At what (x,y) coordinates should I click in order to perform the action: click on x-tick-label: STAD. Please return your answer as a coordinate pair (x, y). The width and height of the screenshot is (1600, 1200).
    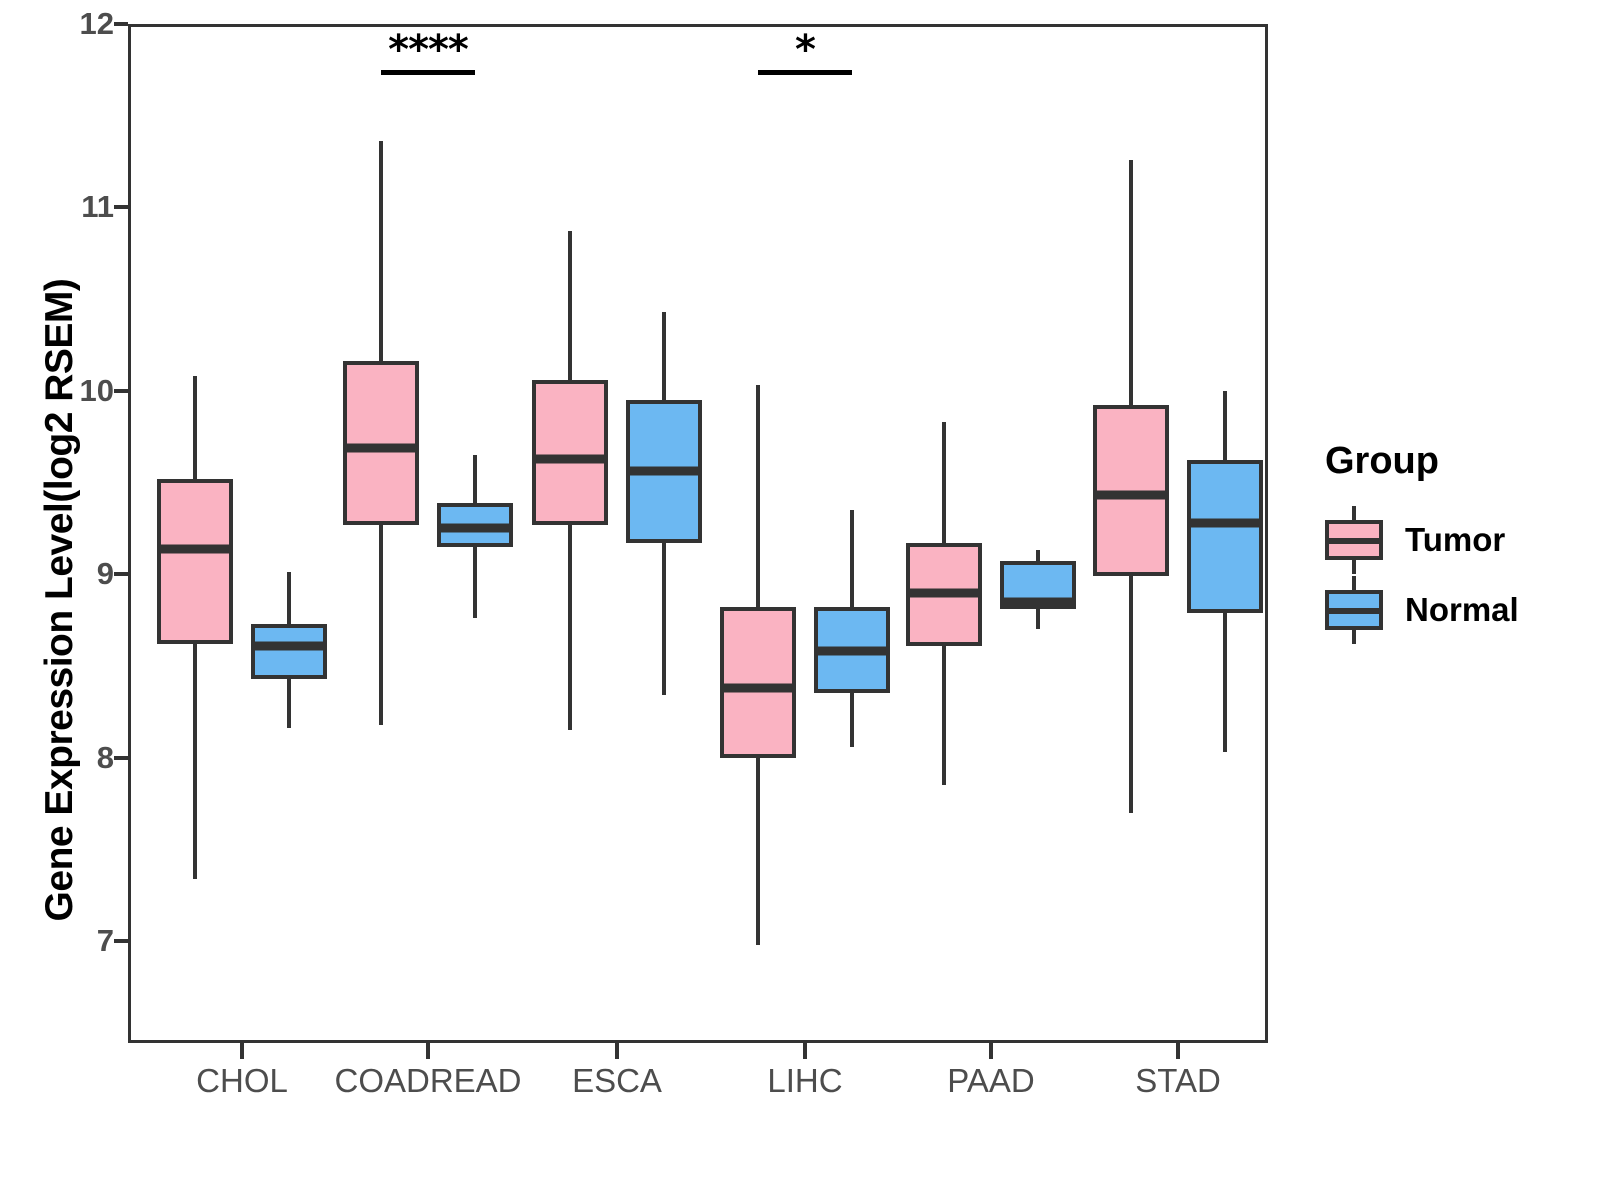
    Looking at the image, I should click on (1178, 1080).